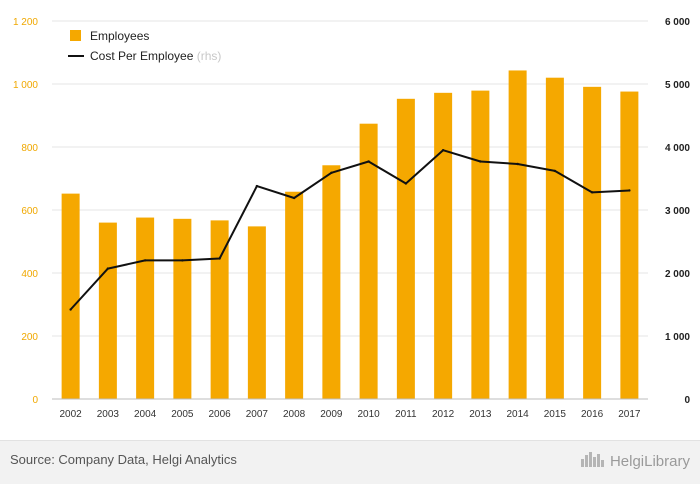  What do you see at coordinates (29, 211) in the screenshot?
I see `y-left-tick-label: 600` at bounding box center [29, 211].